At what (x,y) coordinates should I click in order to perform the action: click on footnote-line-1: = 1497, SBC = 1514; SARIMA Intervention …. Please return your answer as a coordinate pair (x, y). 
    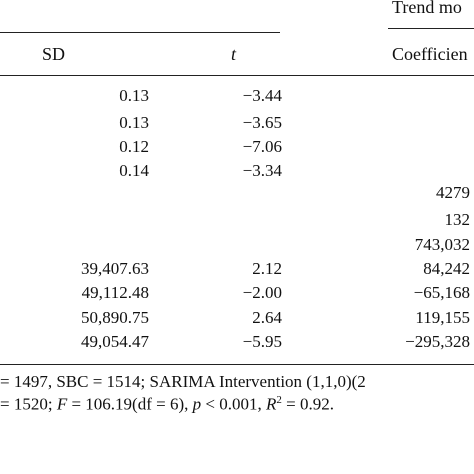
    Looking at the image, I should click on (183, 382).